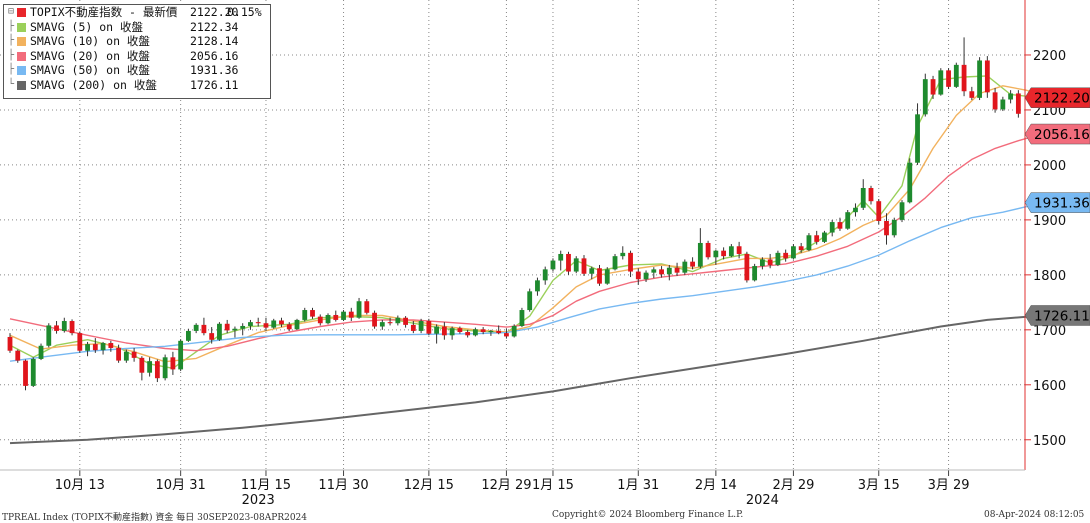 The width and height of the screenshot is (1090, 523). I want to click on footer-timestamp: 08-Apr-2024 08:12:05, so click(1034, 515).